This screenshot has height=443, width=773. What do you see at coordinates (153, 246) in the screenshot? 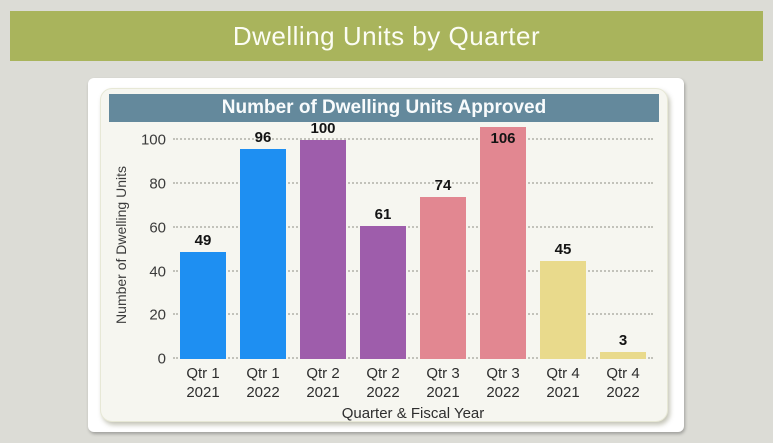
I see `y-axis: 0 20 40 60 80 100` at bounding box center [153, 246].